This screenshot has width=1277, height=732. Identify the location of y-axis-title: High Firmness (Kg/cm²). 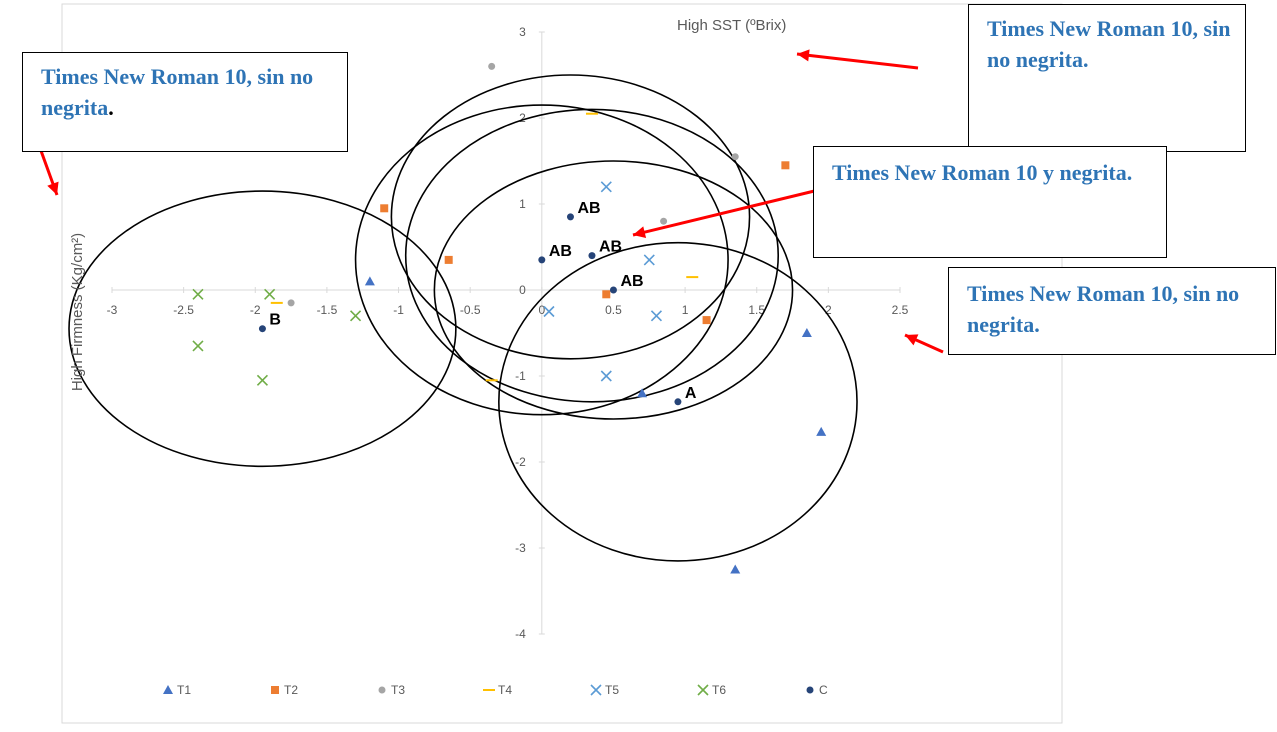
(77, 312).